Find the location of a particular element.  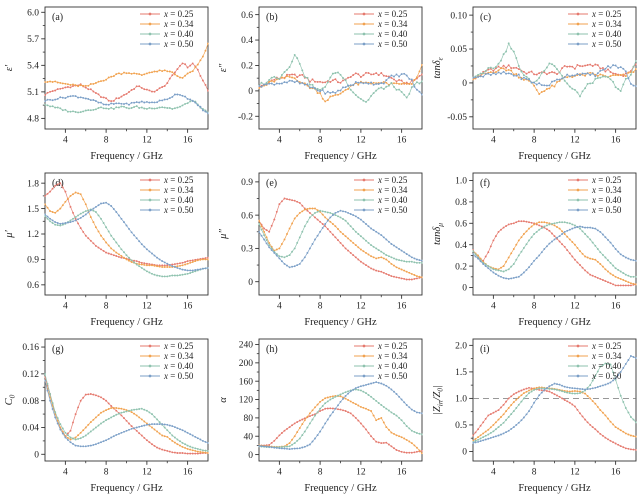

legend-label: x = 0.40 is located at coordinates (392, 366).